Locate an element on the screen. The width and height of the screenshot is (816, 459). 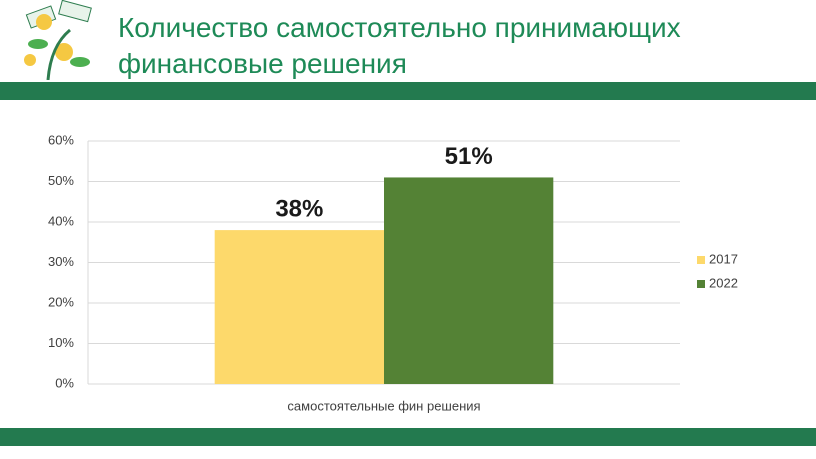
y-tick-label: 0% is located at coordinates (64, 382).